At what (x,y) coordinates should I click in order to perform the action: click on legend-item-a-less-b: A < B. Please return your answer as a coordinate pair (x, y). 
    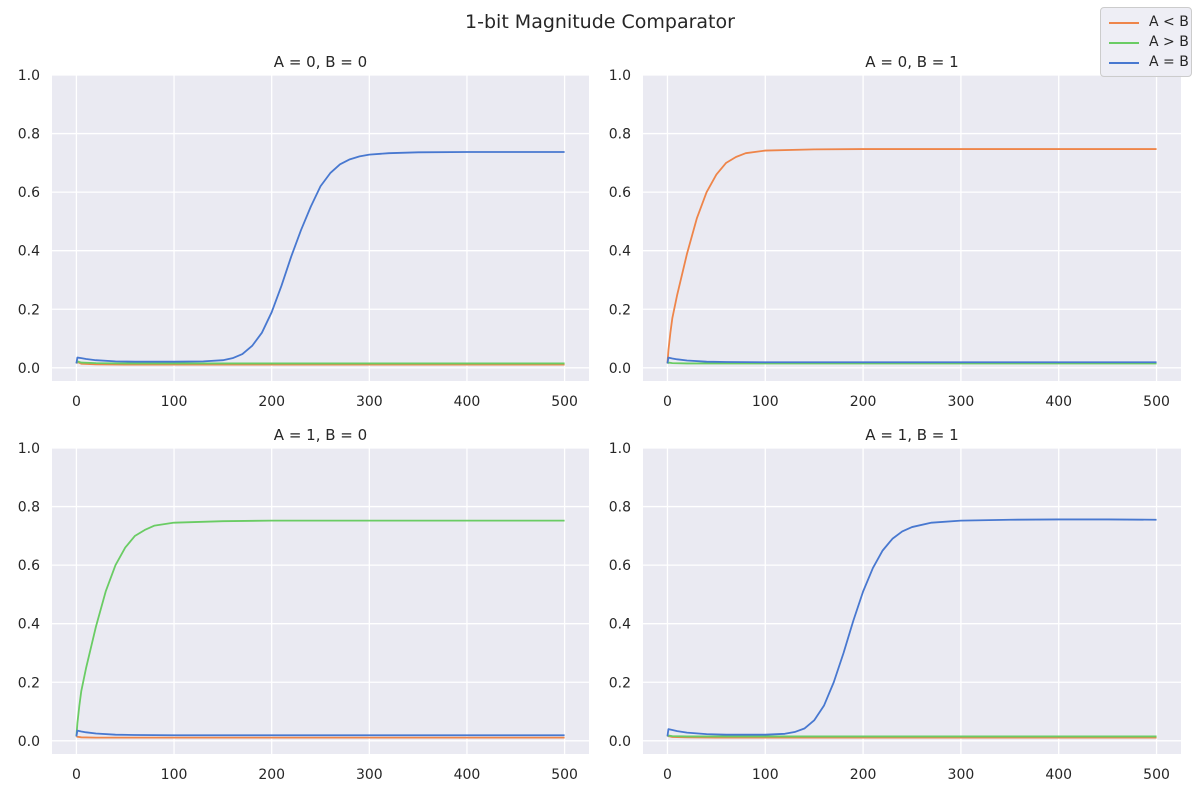
    Looking at the image, I should click on (1151, 23).